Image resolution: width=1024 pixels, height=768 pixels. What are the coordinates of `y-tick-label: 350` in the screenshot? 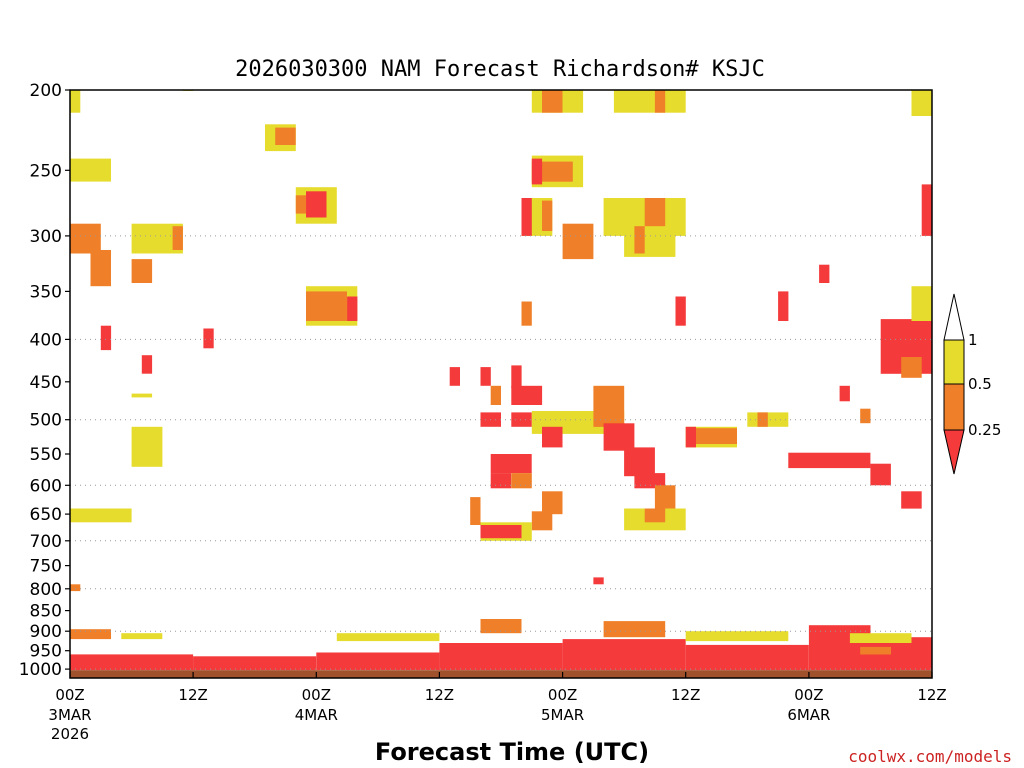 It's located at (46, 292).